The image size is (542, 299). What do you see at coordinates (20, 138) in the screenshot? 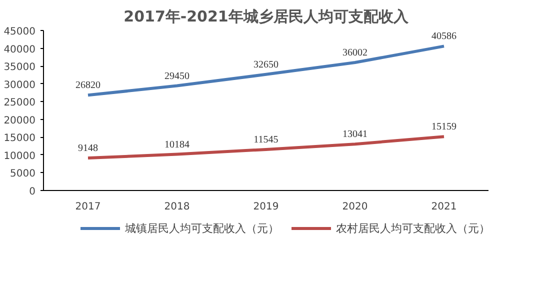
I see `y-tick-label: 15000` at bounding box center [20, 138].